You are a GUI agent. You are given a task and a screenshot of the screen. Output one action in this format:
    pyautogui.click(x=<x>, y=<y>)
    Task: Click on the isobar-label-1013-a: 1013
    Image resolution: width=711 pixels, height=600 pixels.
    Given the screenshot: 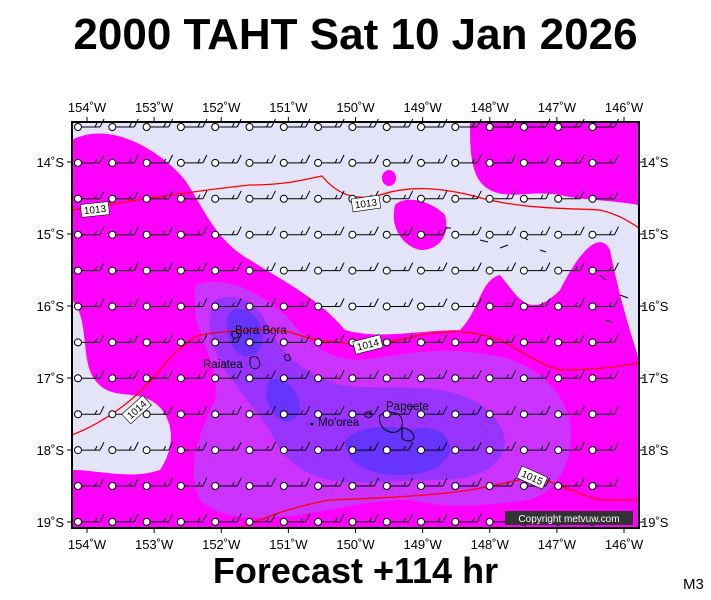 What is the action you would take?
    pyautogui.click(x=95, y=209)
    